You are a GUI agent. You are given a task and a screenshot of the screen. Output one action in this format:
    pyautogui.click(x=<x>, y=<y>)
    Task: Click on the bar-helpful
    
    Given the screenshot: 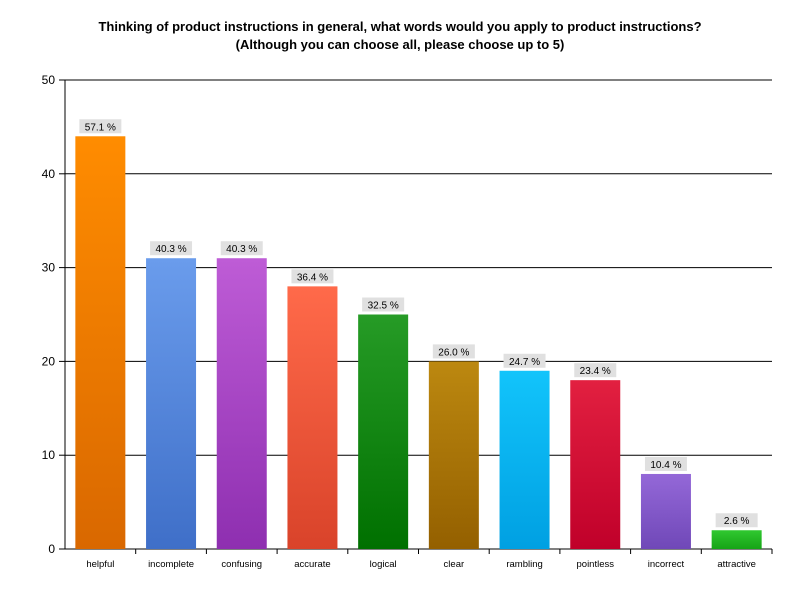 What is the action you would take?
    pyautogui.click(x=100, y=342)
    